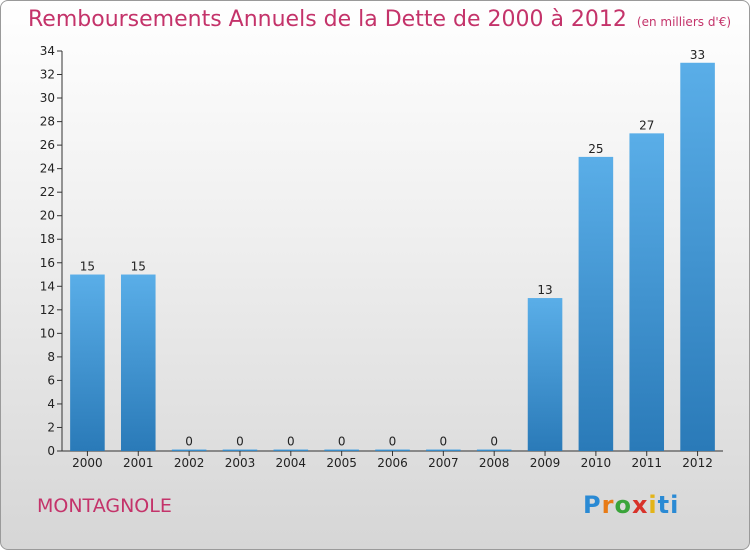  Describe the element at coordinates (684, 22) in the screenshot. I see `chart-unit: (en milliers d'€)` at that location.